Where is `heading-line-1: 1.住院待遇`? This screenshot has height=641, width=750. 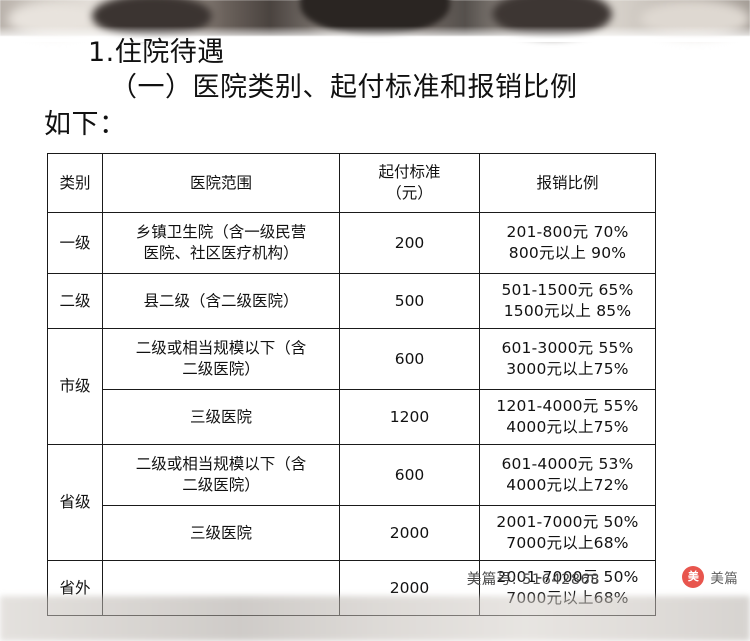
heading-line-1: 1.住院待遇 is located at coordinates (156, 52).